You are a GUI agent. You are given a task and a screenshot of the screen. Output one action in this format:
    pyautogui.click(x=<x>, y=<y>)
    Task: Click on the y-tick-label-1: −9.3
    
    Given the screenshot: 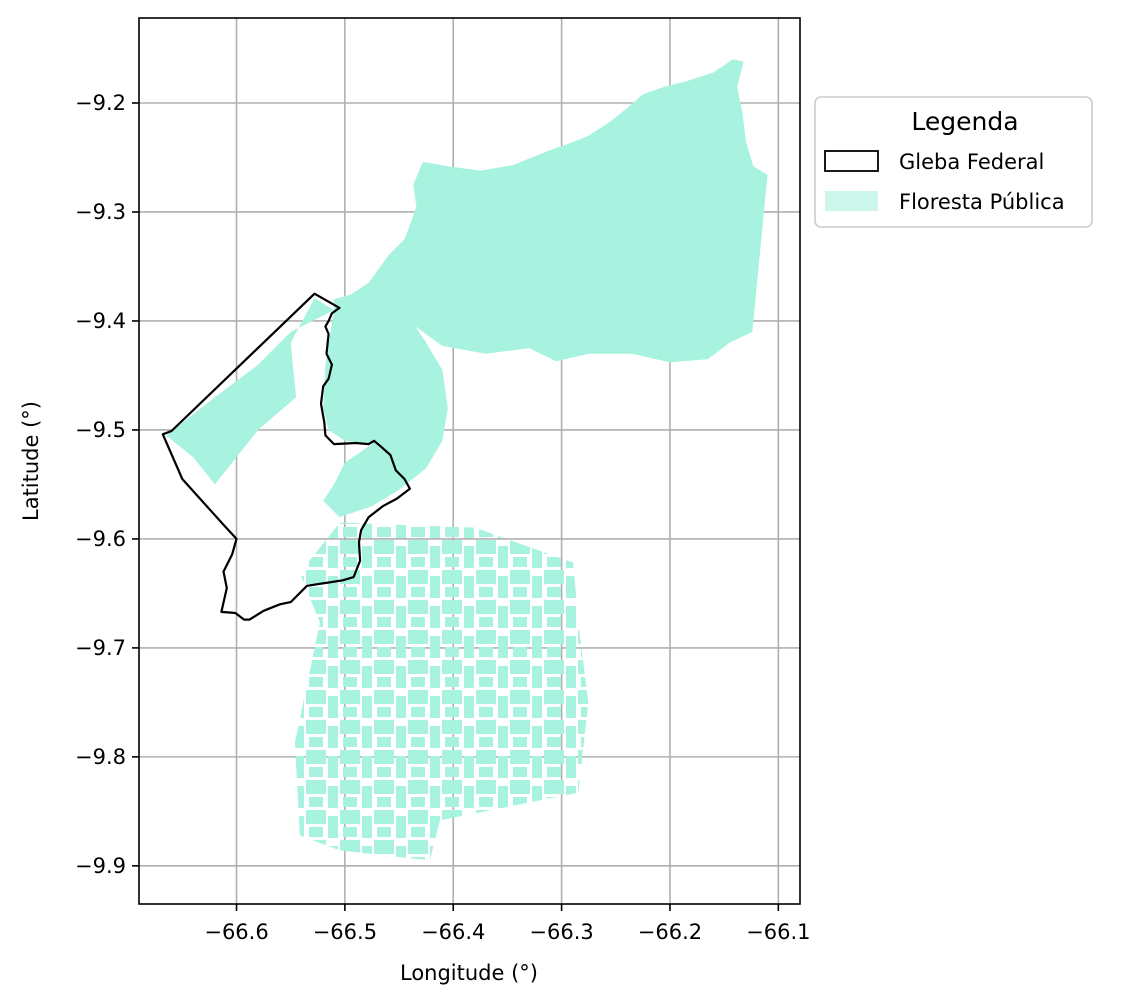 What is the action you would take?
    pyautogui.click(x=100, y=212)
    